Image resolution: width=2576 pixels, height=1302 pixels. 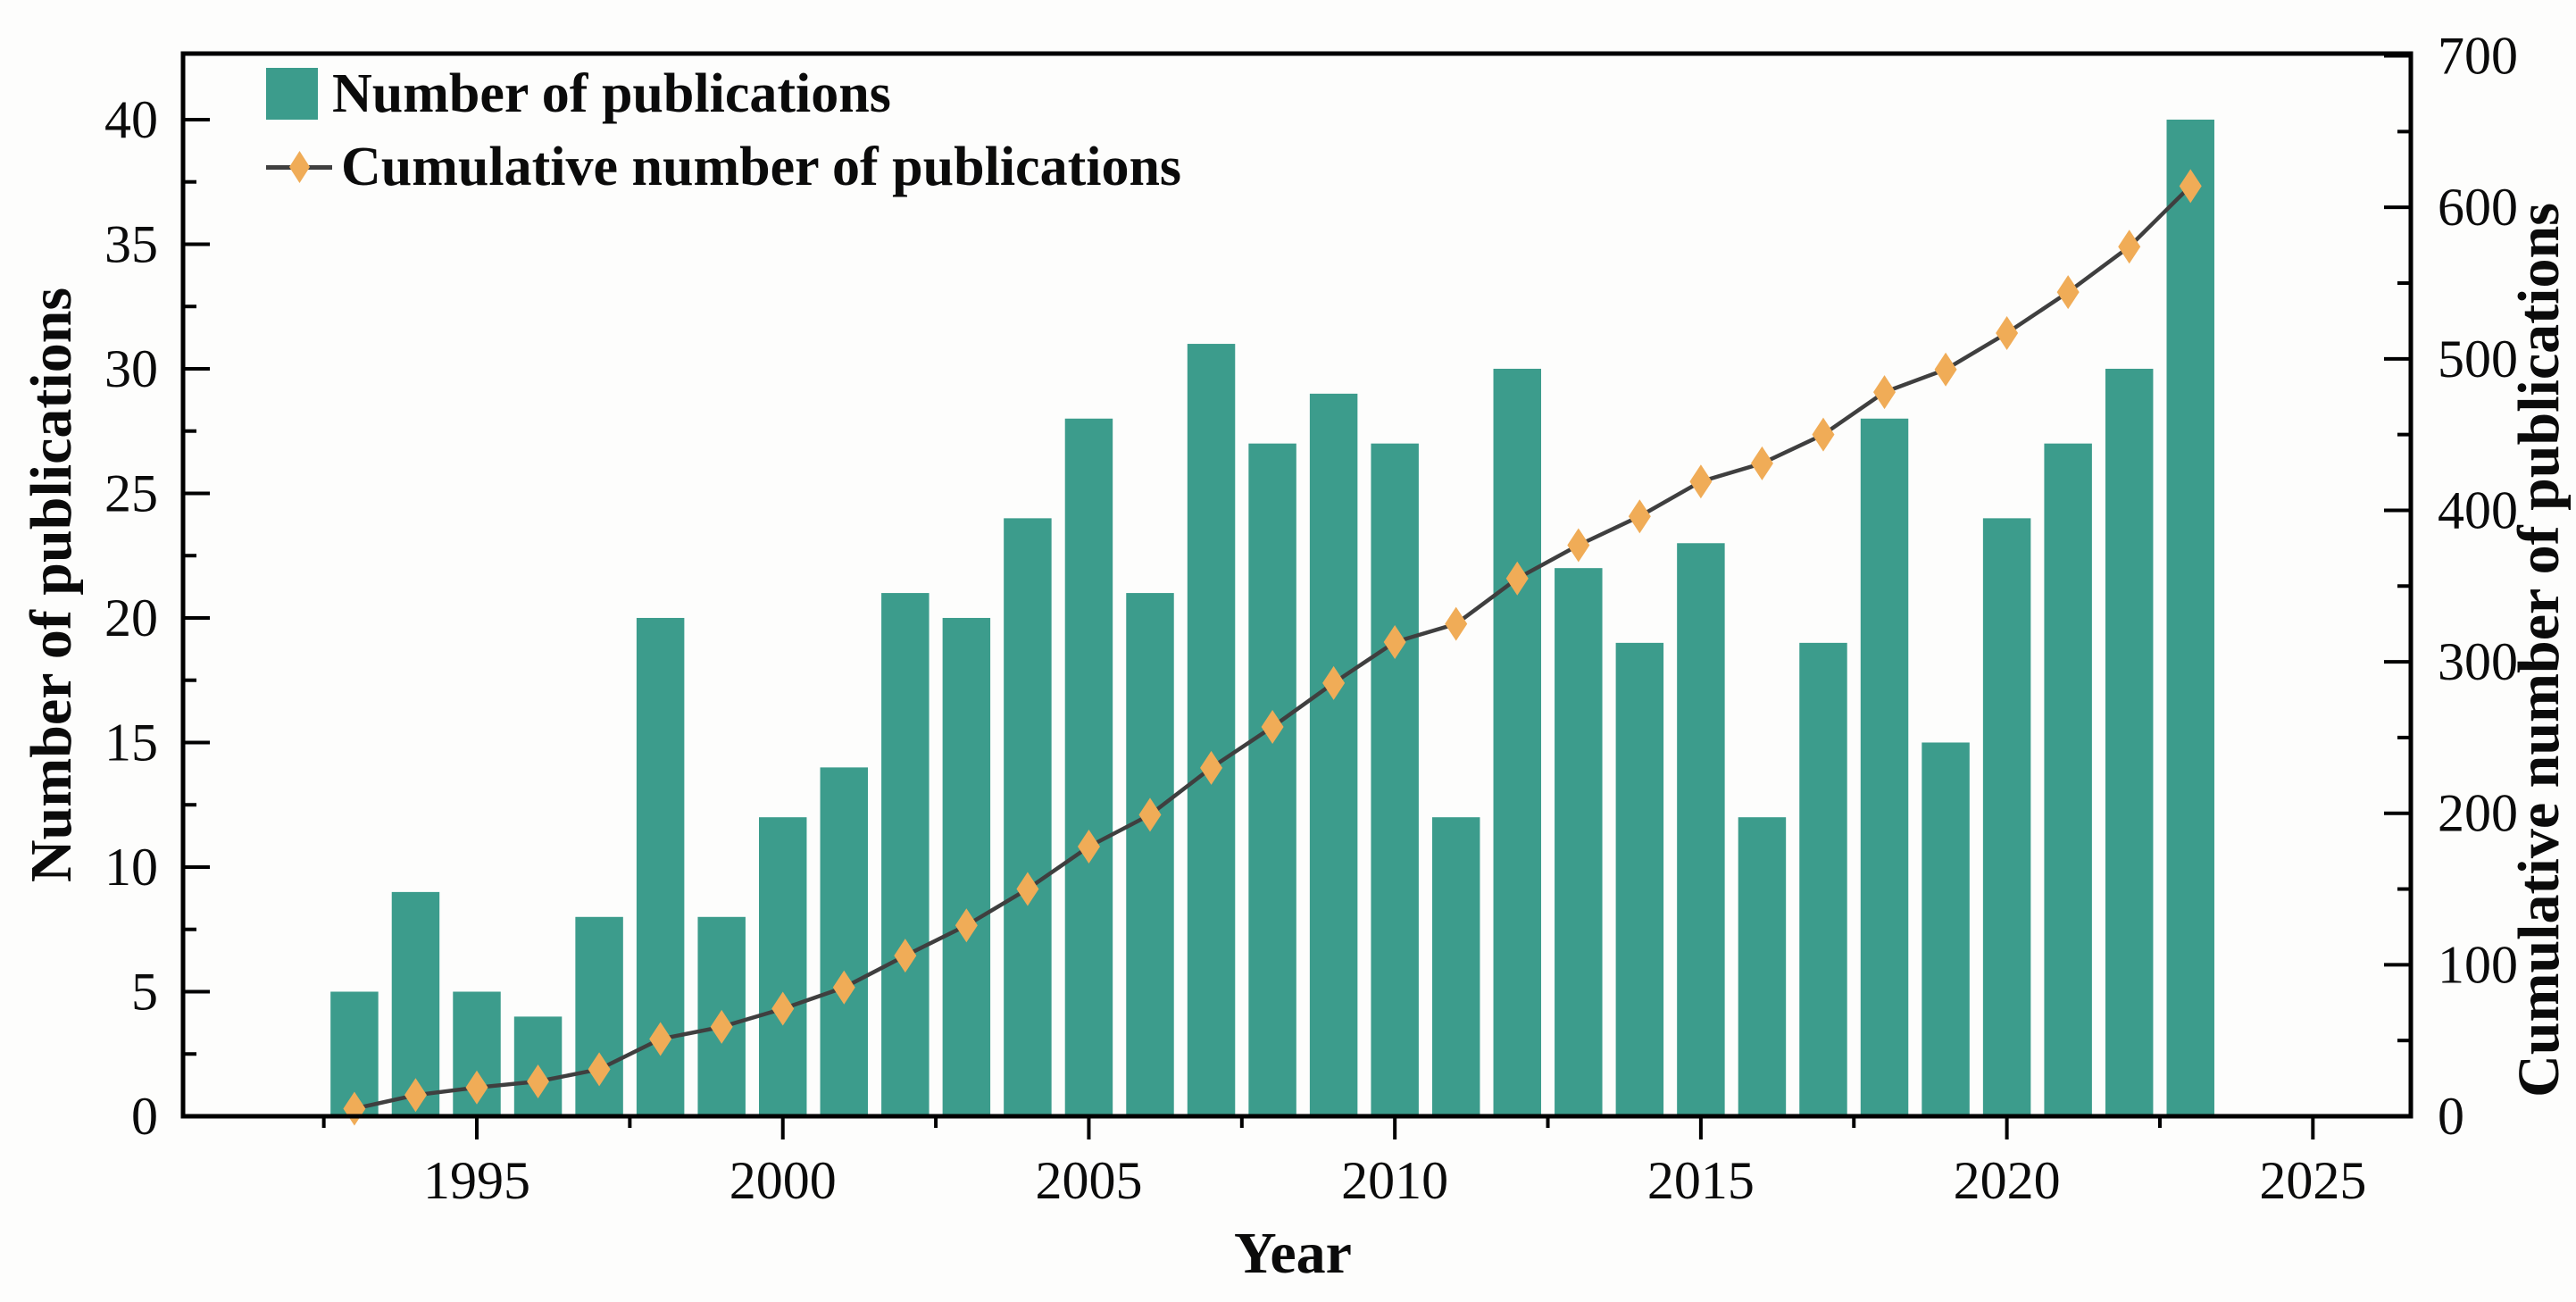 What do you see at coordinates (1701, 1180) in the screenshot?
I see `x-axis-tick-label-2015: 2015` at bounding box center [1701, 1180].